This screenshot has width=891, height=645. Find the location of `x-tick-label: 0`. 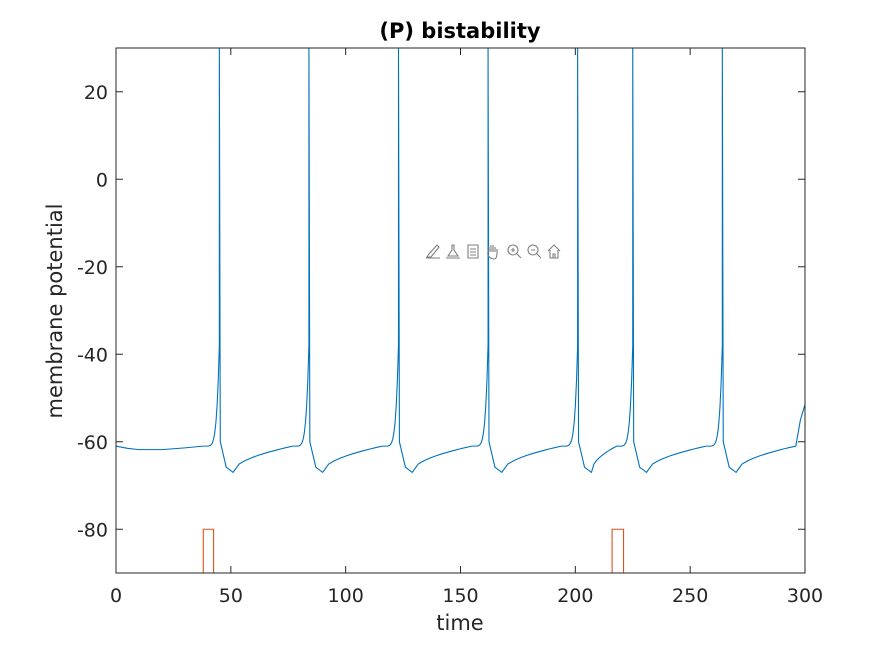

x-tick-label: 0 is located at coordinates (116, 596).